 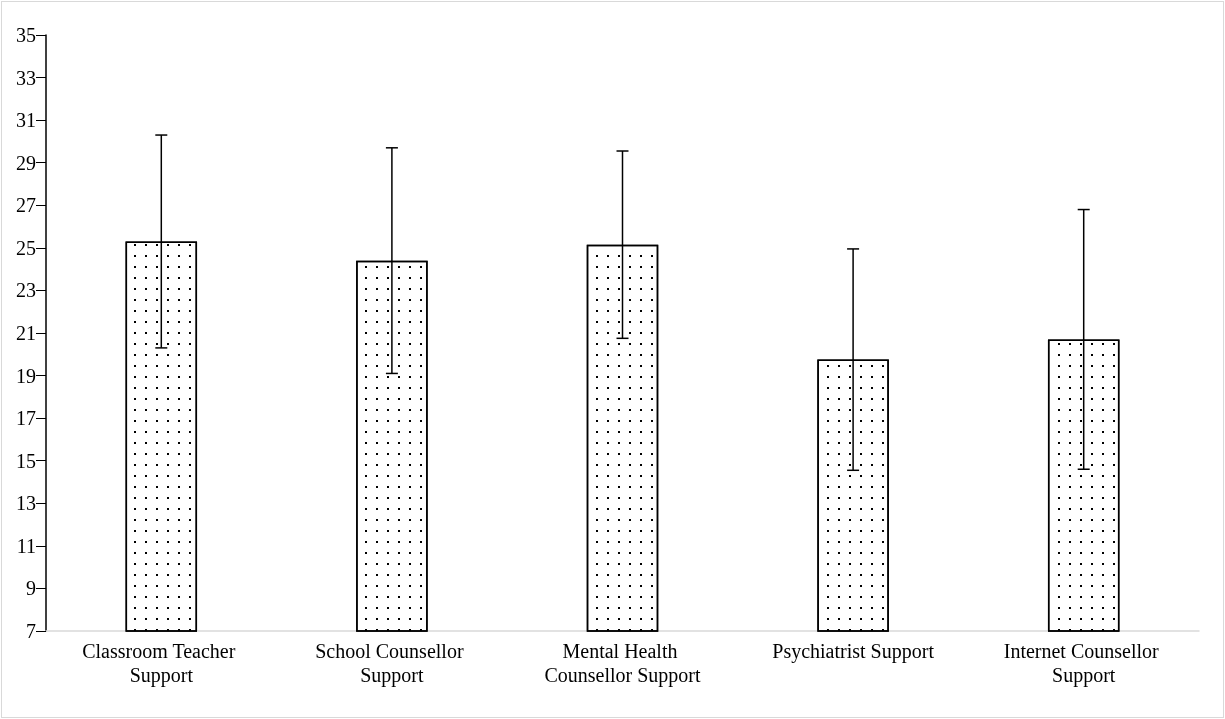 What do you see at coordinates (26, 375) in the screenshot?
I see `y-tick-label: 19` at bounding box center [26, 375].